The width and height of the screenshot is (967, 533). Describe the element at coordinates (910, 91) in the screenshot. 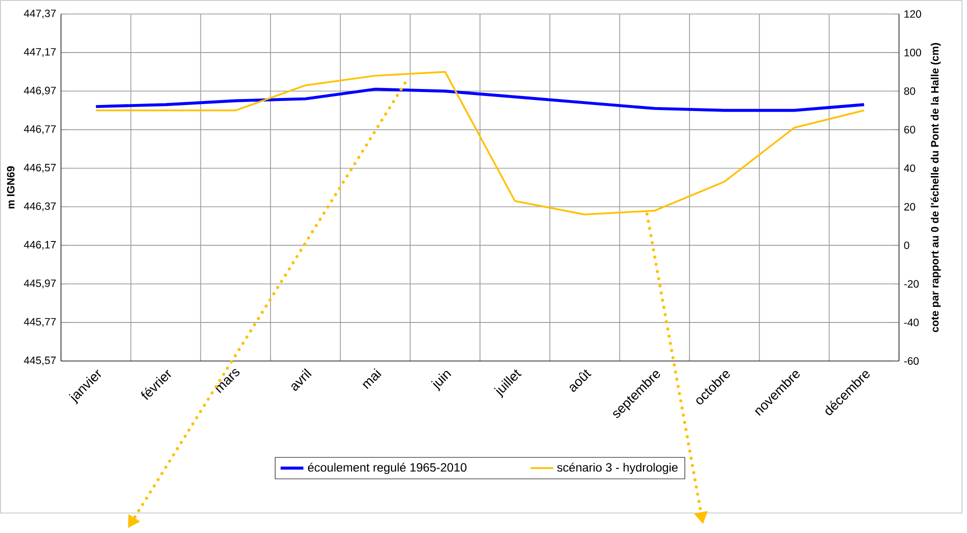

I see `y2-tick-label: 80` at that location.